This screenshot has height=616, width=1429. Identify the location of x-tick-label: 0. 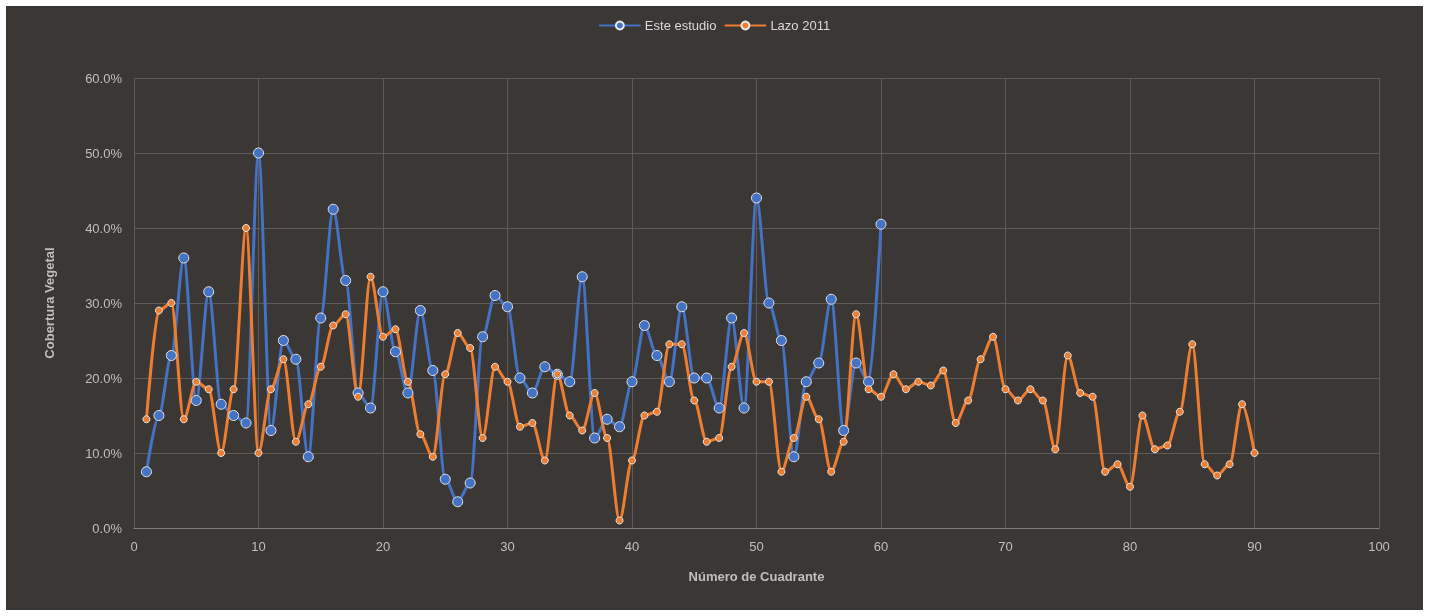
(134, 546).